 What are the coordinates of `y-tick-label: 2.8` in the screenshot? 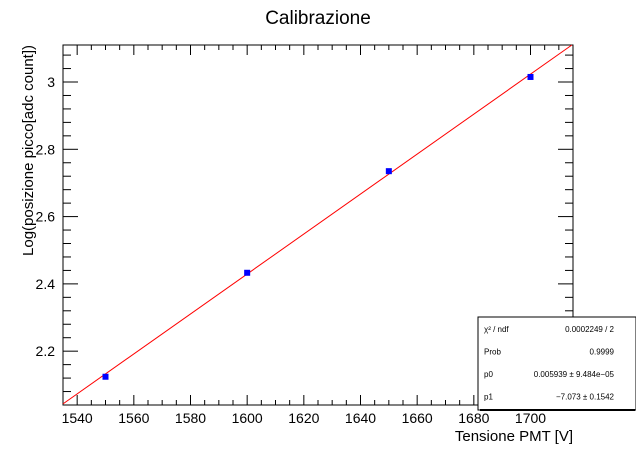 It's located at (46, 149).